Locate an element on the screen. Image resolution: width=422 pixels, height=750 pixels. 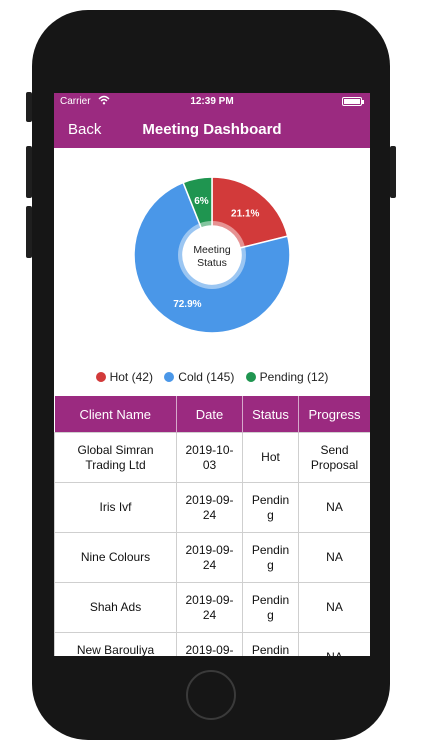
legend-item-hot: Hot (42) is located at coordinates (124, 377).